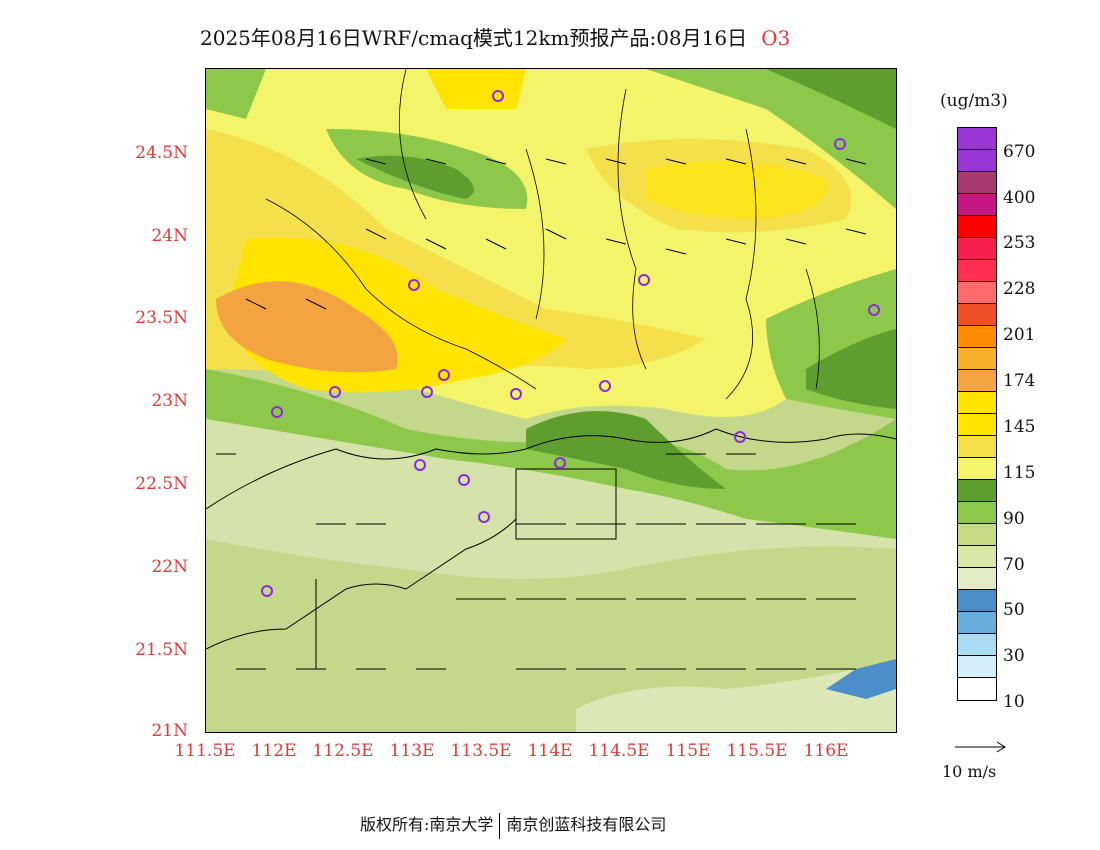  I want to click on ne-dark-green, so click(831, 99).